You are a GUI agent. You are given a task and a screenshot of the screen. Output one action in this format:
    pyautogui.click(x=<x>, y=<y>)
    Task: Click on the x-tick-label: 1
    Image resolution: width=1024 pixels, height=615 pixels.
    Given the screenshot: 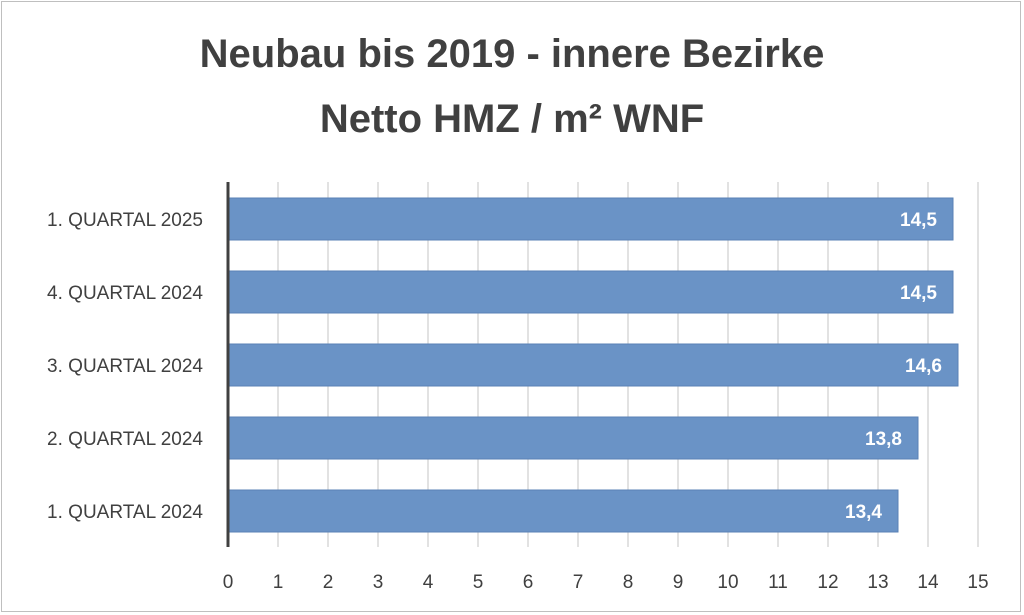 What is the action you would take?
    pyautogui.click(x=278, y=582)
    